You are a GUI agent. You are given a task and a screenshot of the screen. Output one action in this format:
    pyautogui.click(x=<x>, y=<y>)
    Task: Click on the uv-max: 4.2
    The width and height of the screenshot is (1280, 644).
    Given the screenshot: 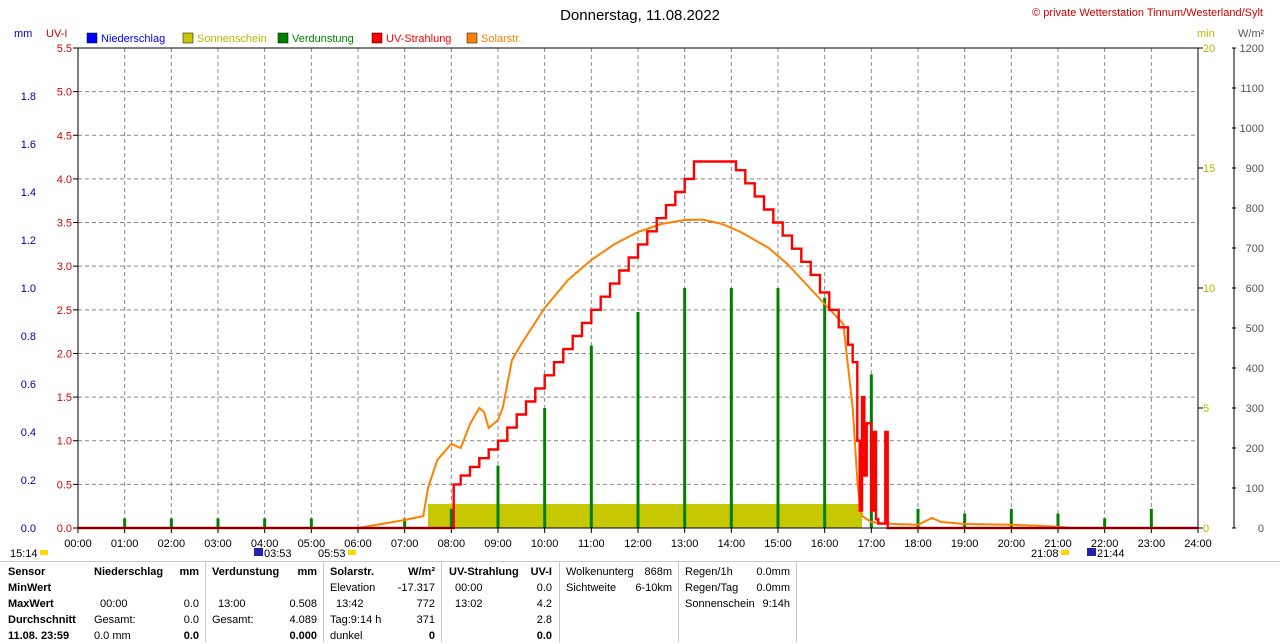 What is the action you would take?
    pyautogui.click(x=544, y=604)
    